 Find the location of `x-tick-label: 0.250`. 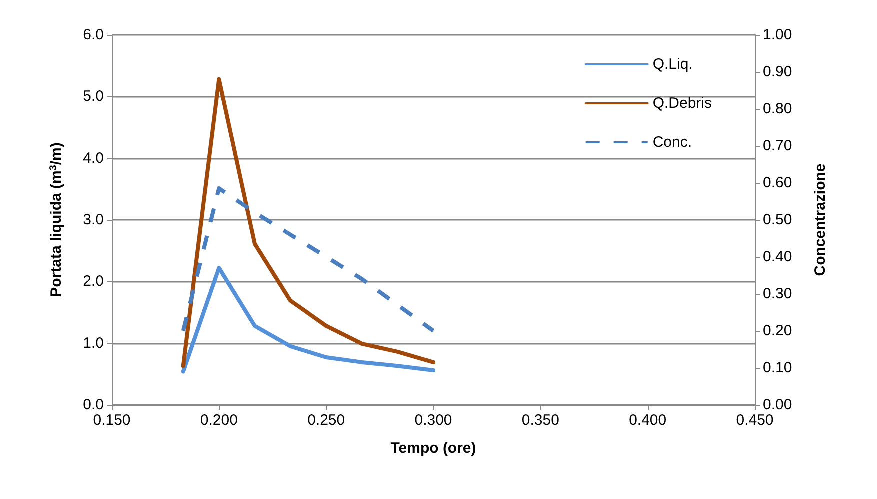

x-tick-label: 0.250 is located at coordinates (327, 420).